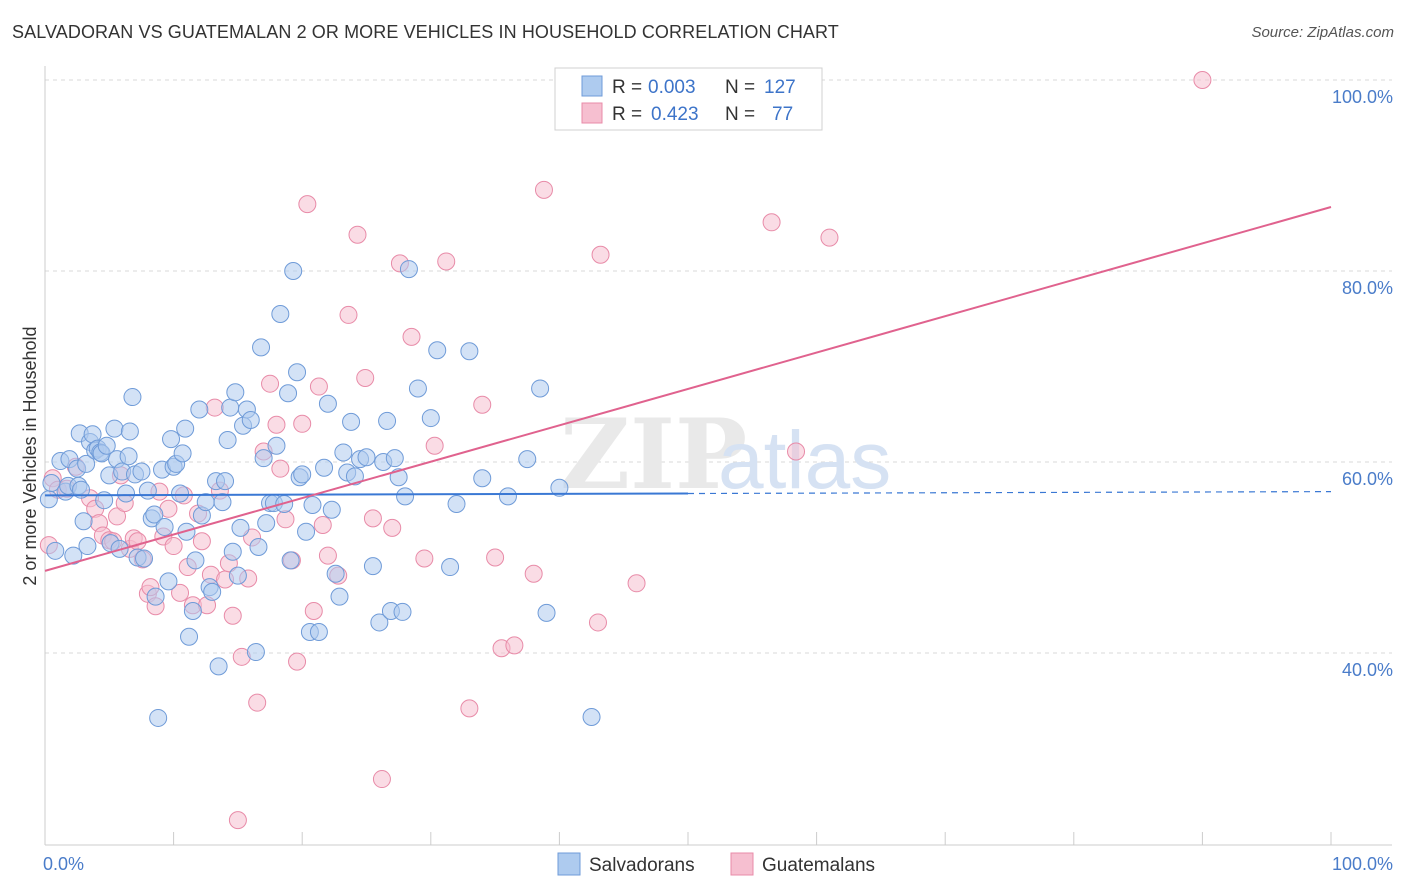 This screenshot has width=1406, height=892. Describe the element at coordinates (569, 864) in the screenshot. I see `bottom-legend-swatch-salvadorans` at that location.